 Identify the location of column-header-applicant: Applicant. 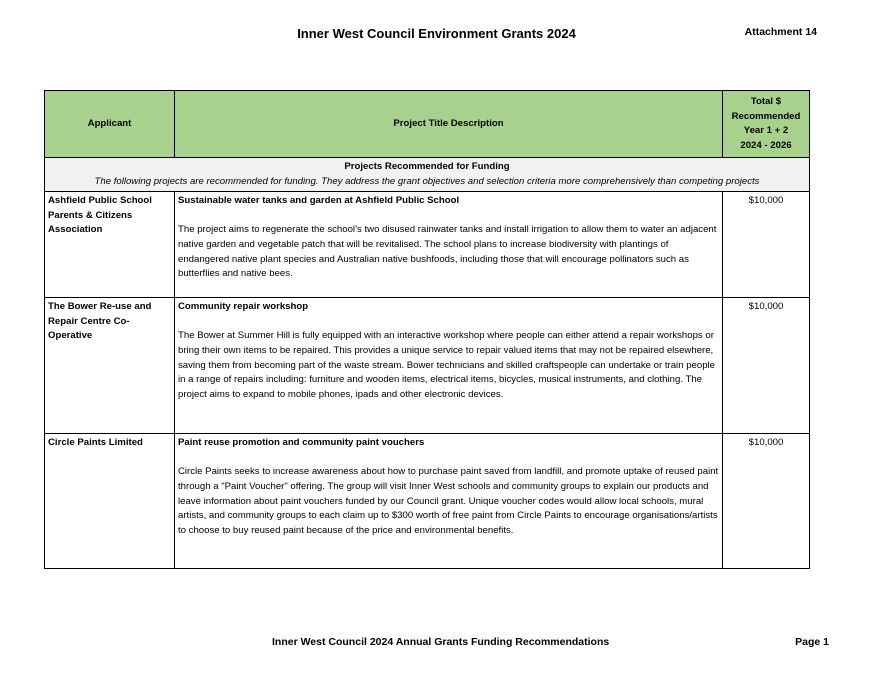
(109, 124).